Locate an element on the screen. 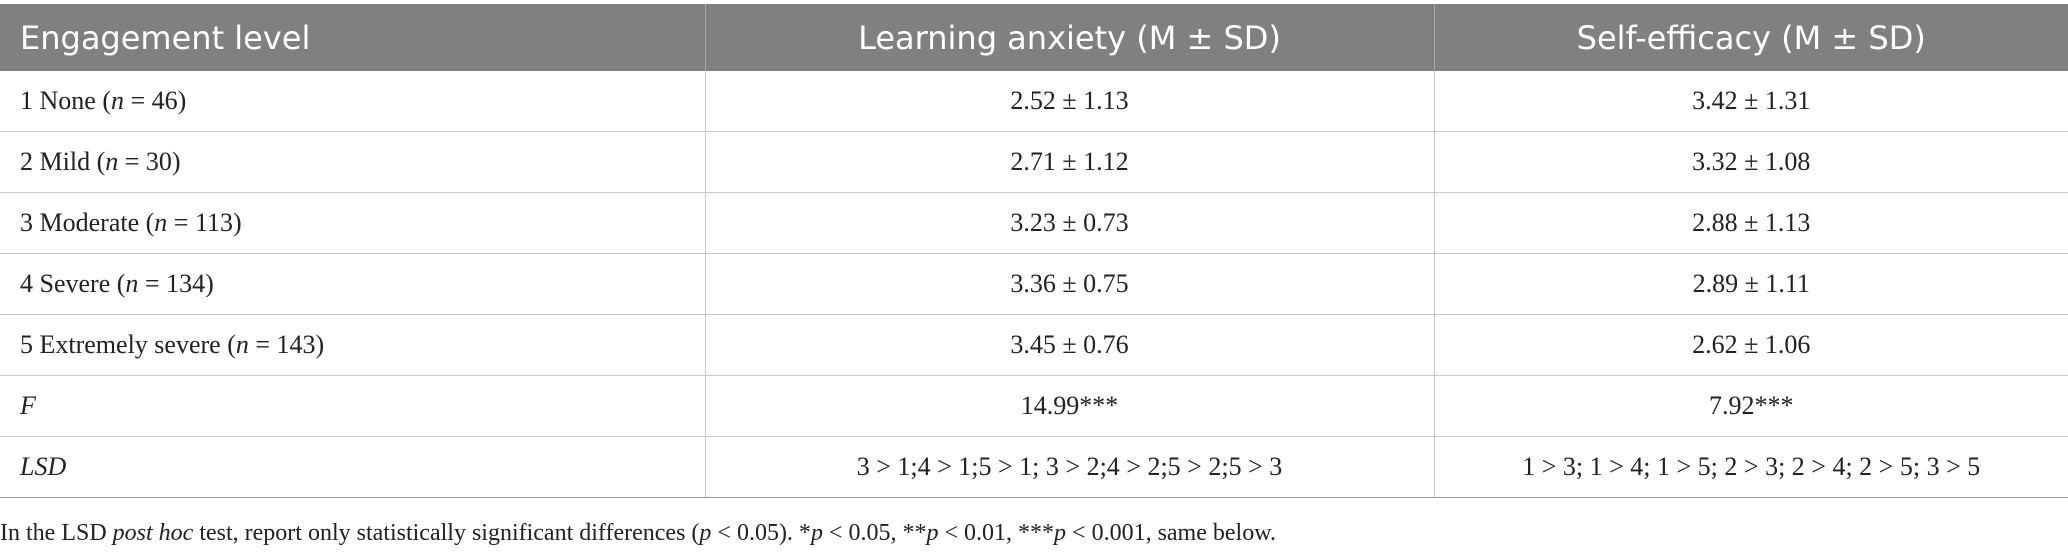  efficacy-value: 2.89 ± 1.11 is located at coordinates (1751, 284).